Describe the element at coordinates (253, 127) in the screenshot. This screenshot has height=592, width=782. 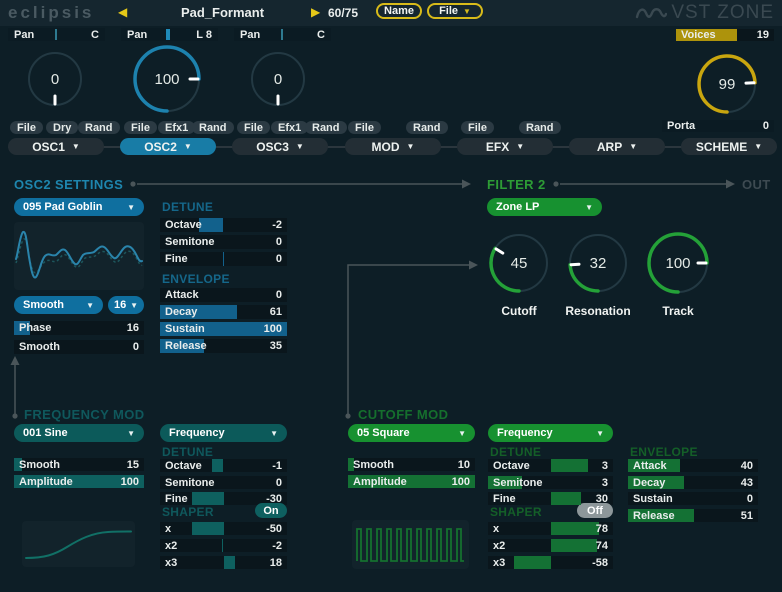
I see `osc3-file-button: File` at that location.